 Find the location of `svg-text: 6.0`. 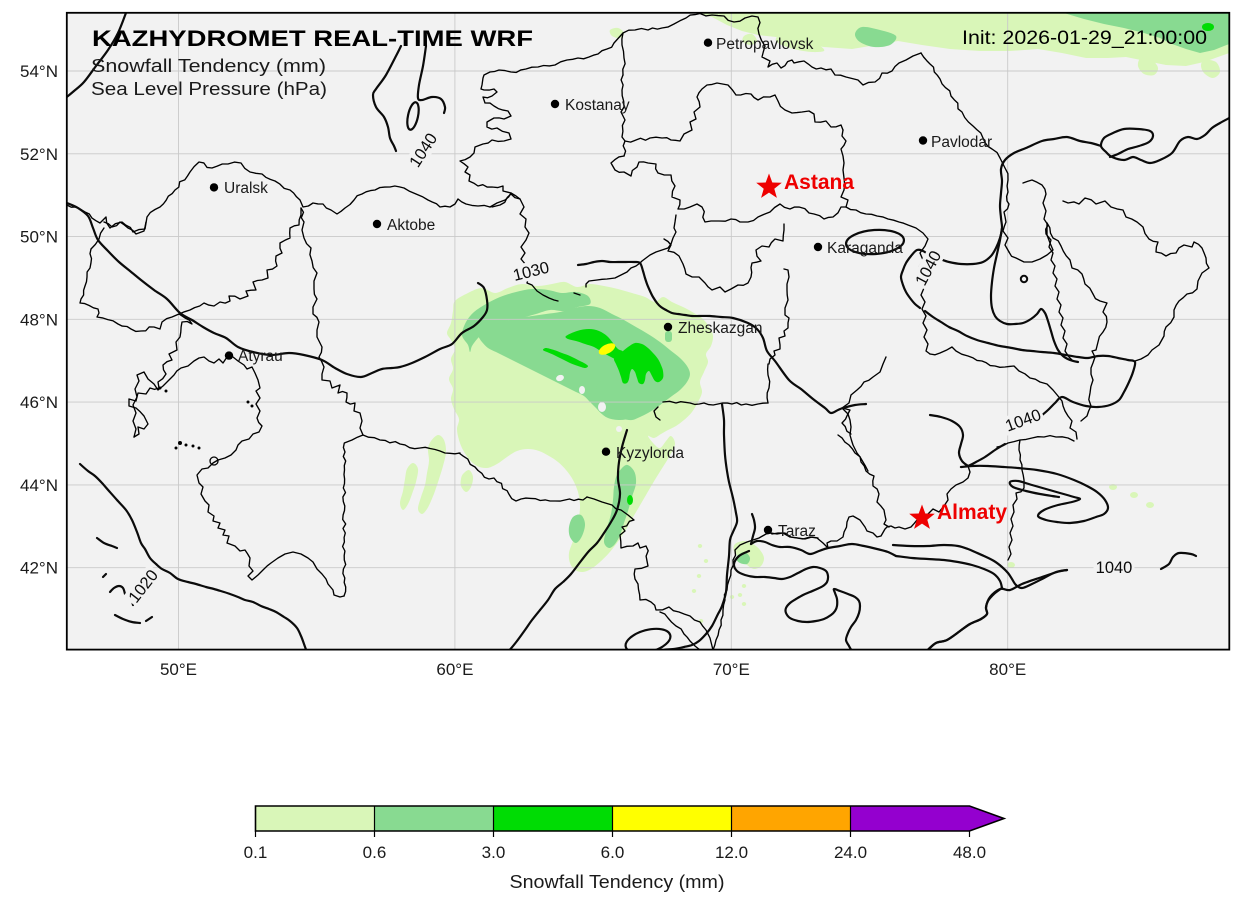

svg-text: 6.0 is located at coordinates (613, 852).